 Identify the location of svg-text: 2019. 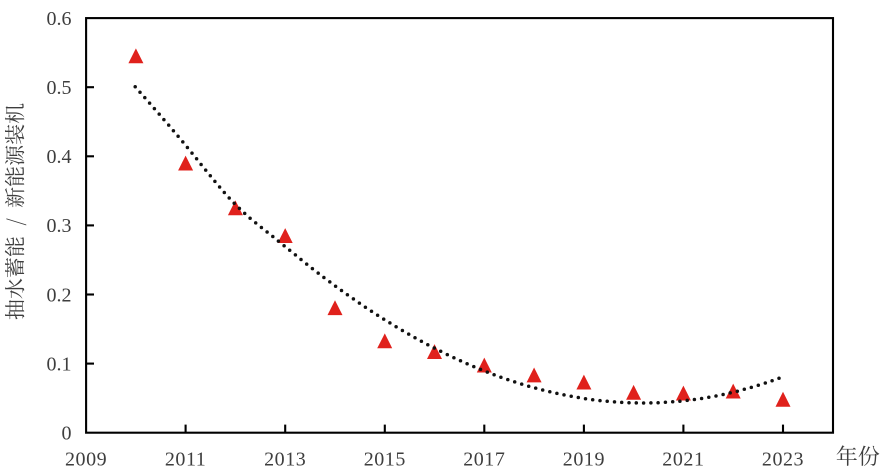
(584, 460).